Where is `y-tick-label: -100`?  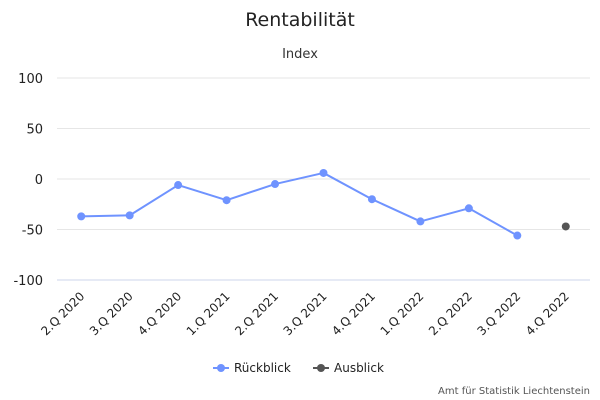 y-tick-label: -100 is located at coordinates (28, 281).